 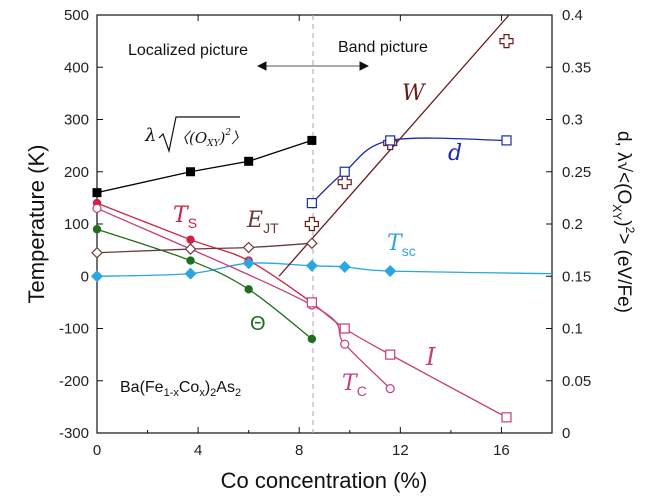 I want to click on y-axis-right-label-mid: ), so click(x=623, y=223).